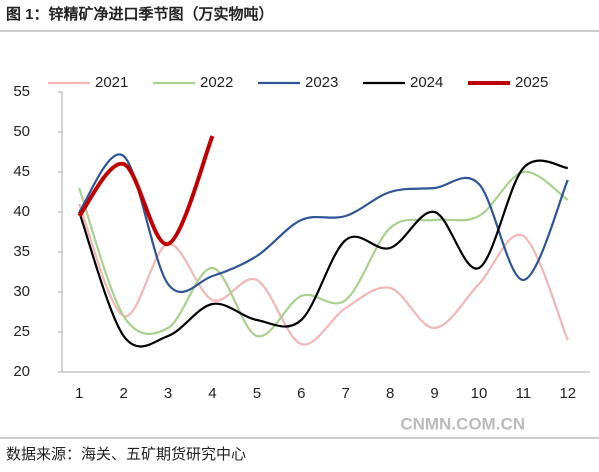 The image size is (599, 472). Describe the element at coordinates (123, 393) in the screenshot. I see `x-tick-label: 2` at that location.